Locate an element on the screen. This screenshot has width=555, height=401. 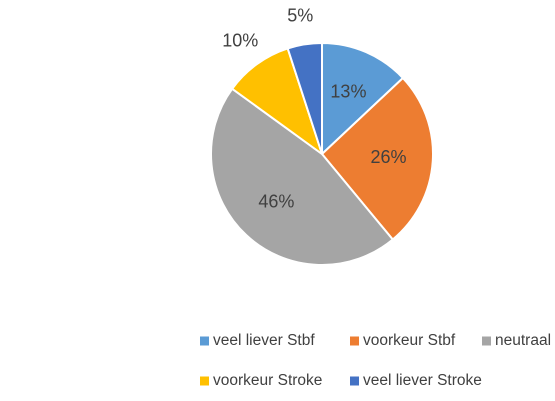
legend-label: veel liever Stroke is located at coordinates (422, 380).